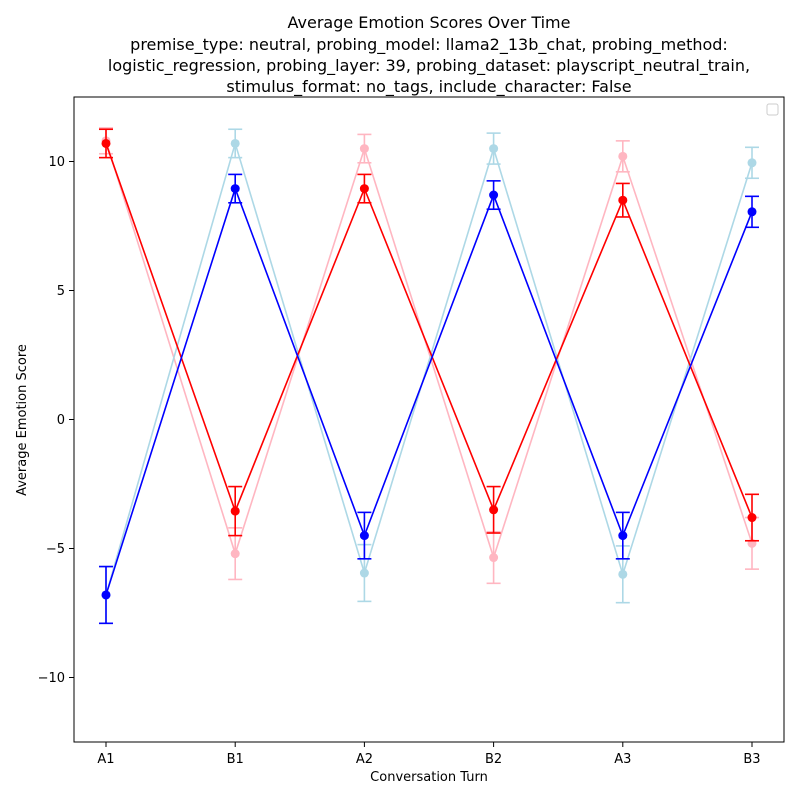 This screenshot has height=800, width=800. I want to click on series-2-point-B1, so click(235, 511).